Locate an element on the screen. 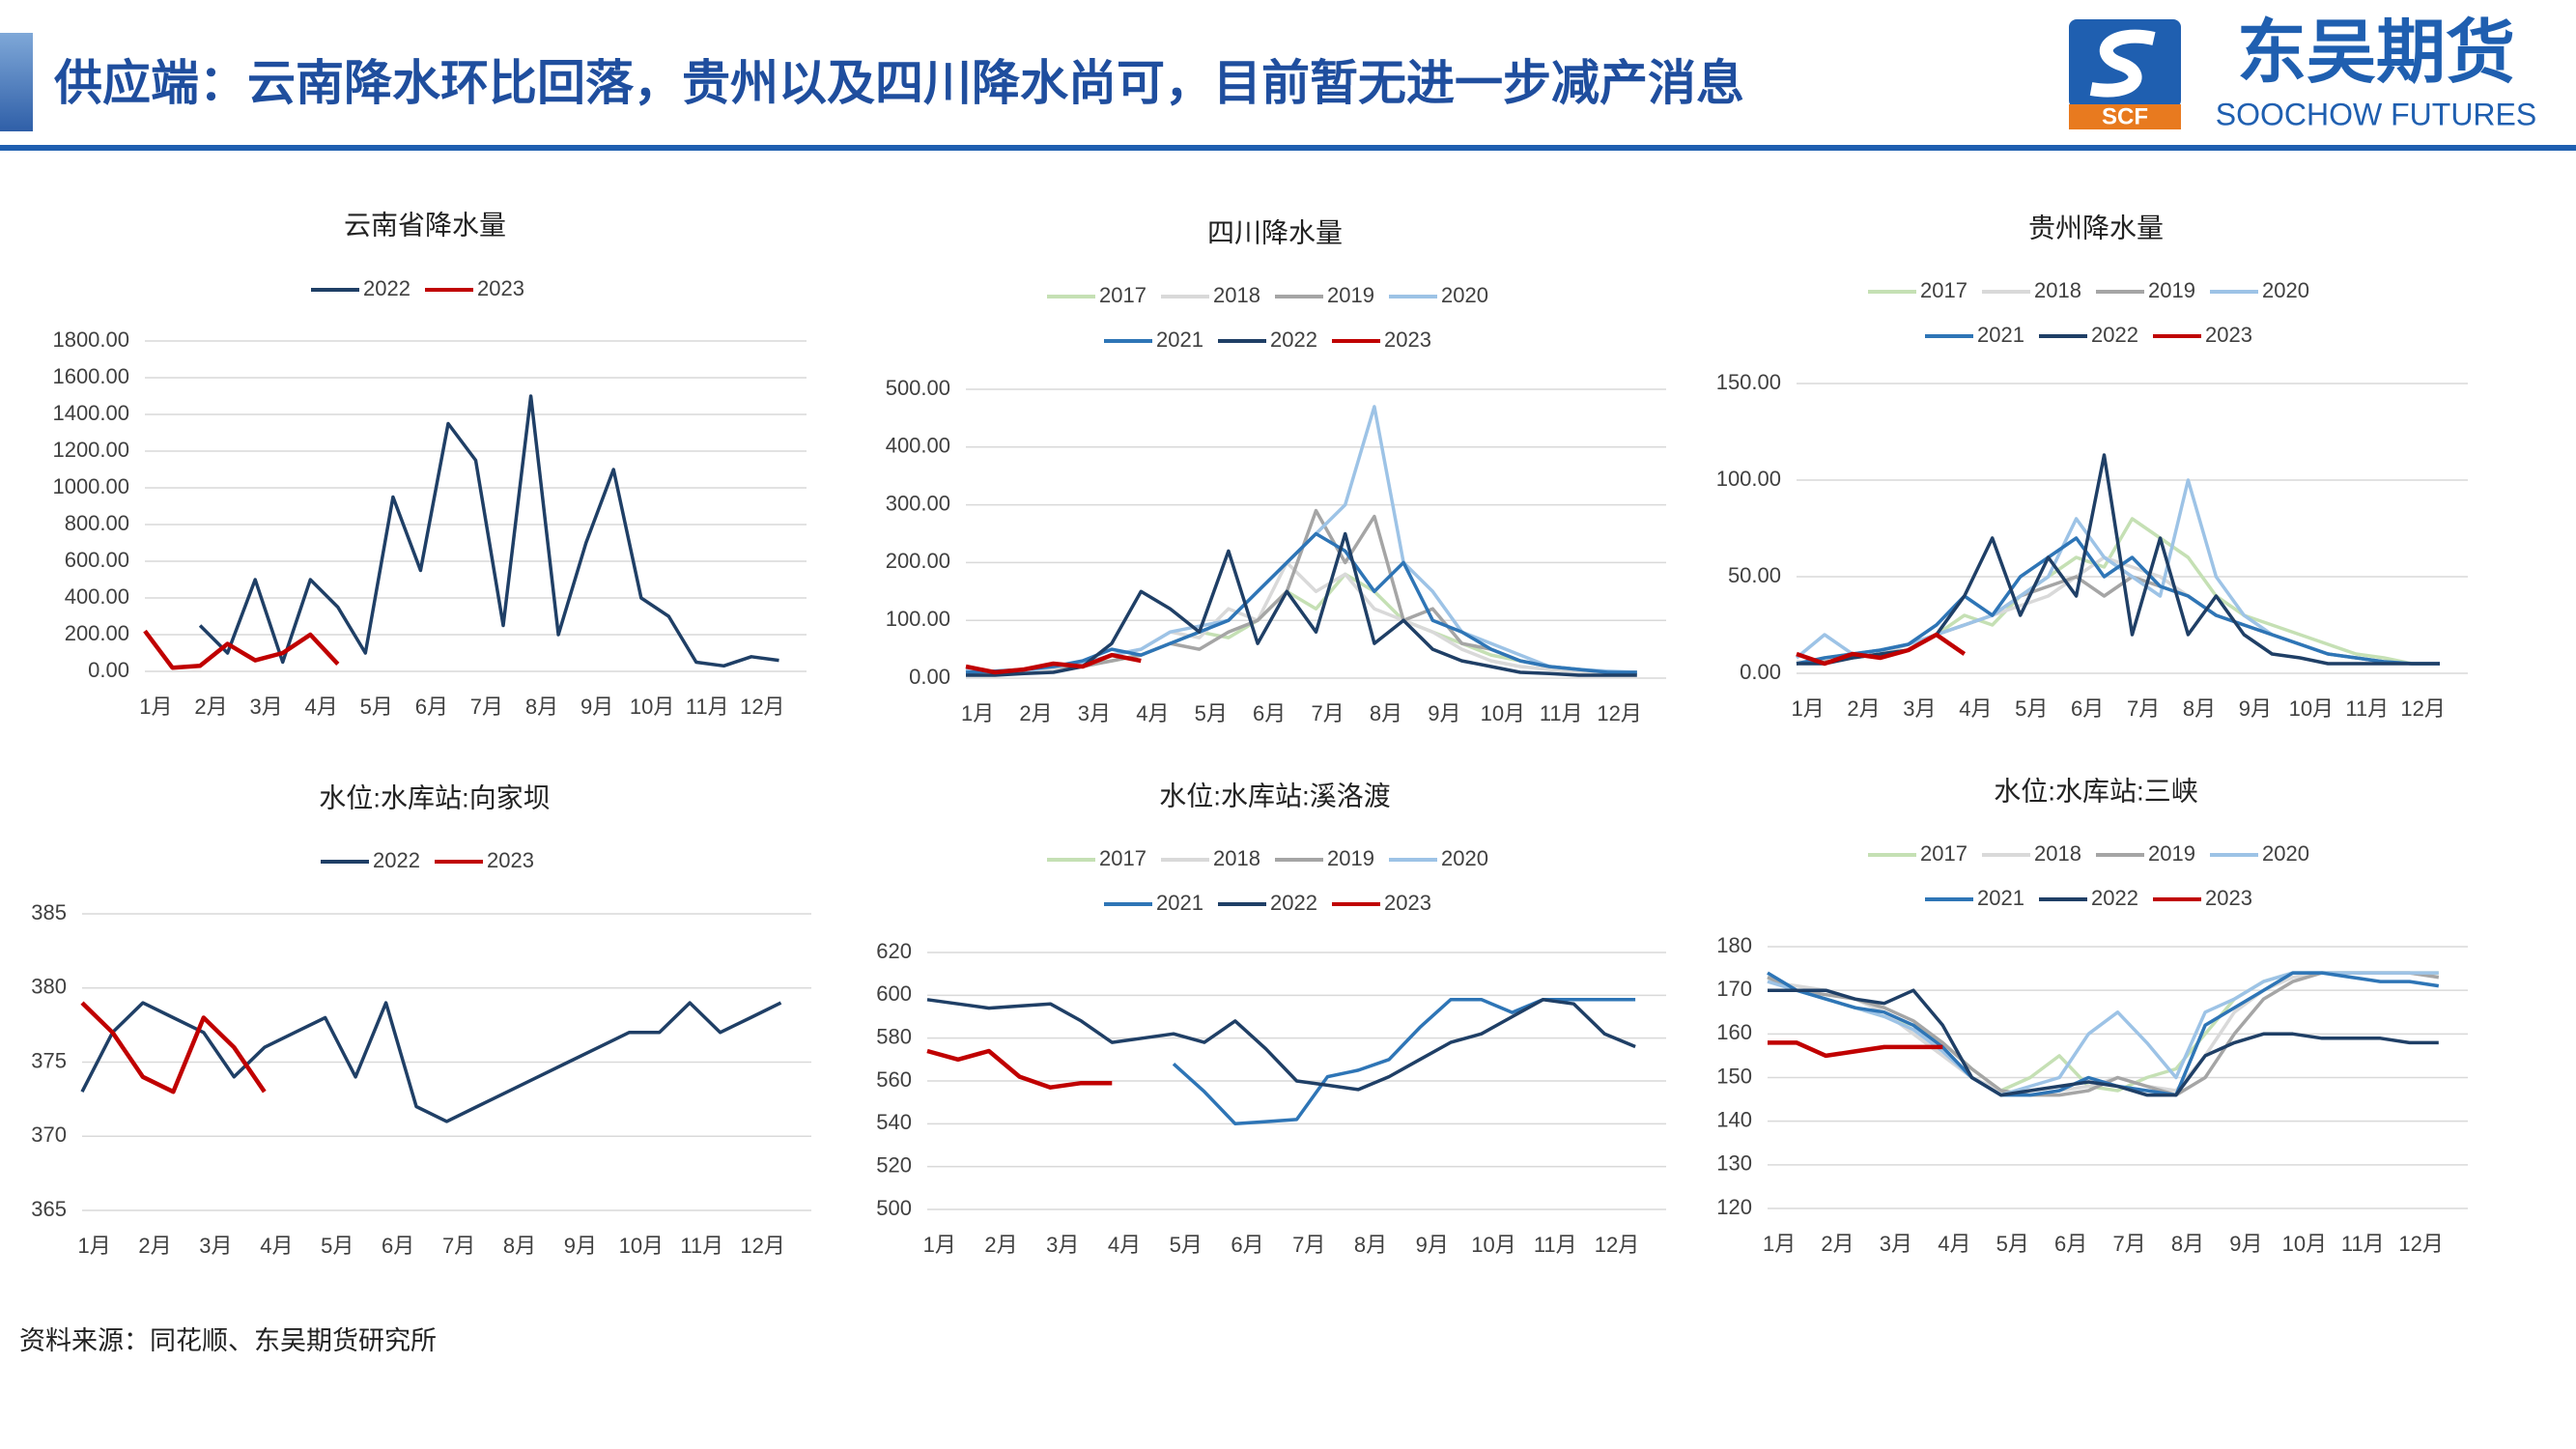 This screenshot has height=1449, width=2576. logo-bar is located at coordinates (2125, 116).